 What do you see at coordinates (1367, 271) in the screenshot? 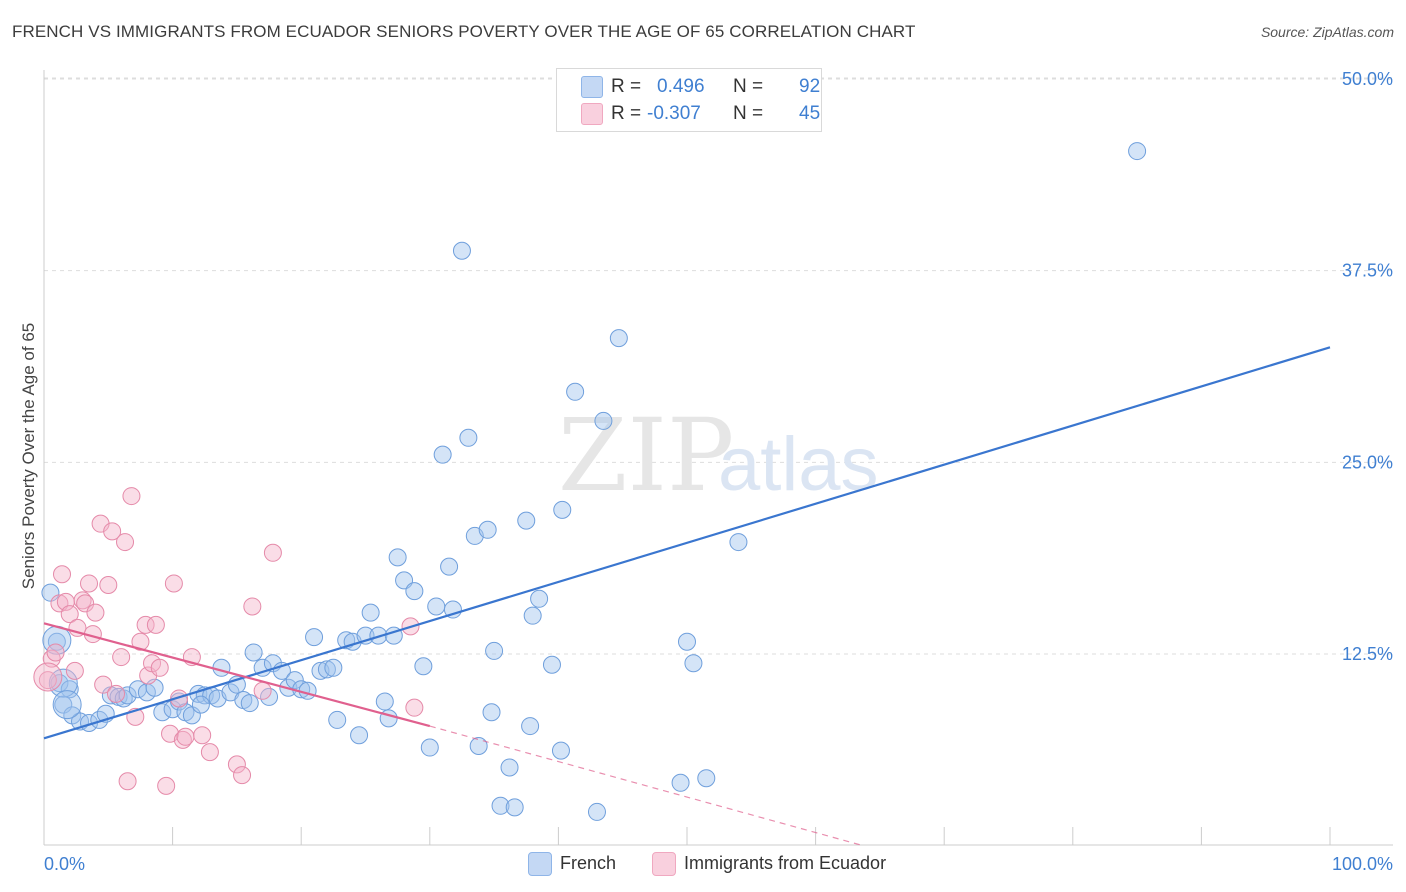
I see `y-tick-label: 37.5%` at bounding box center [1367, 271].